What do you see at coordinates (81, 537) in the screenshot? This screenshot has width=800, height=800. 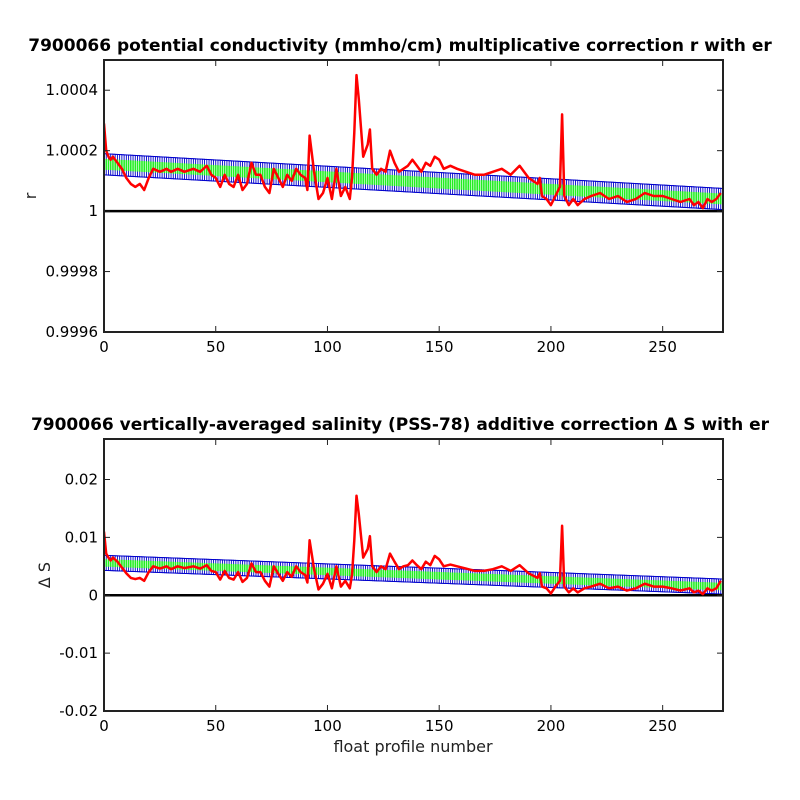 I see `y-tick-label: 0.01` at bounding box center [81, 537].